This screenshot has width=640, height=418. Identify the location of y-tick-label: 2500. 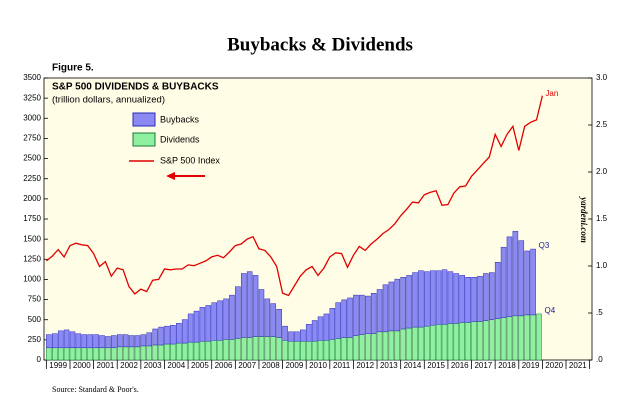
(32, 158).